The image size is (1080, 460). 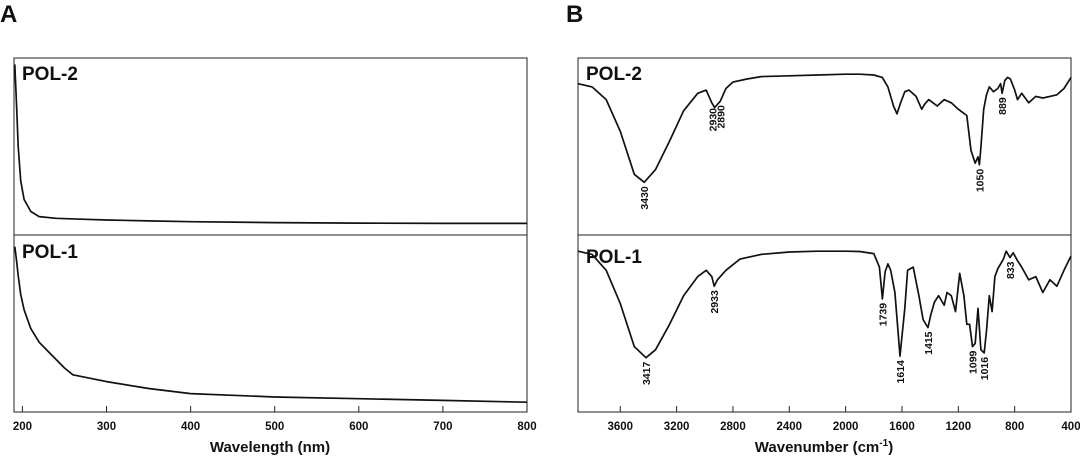 What do you see at coordinates (614, 74) in the screenshot?
I see `panel-b-pol2-label: POL-2` at bounding box center [614, 74].